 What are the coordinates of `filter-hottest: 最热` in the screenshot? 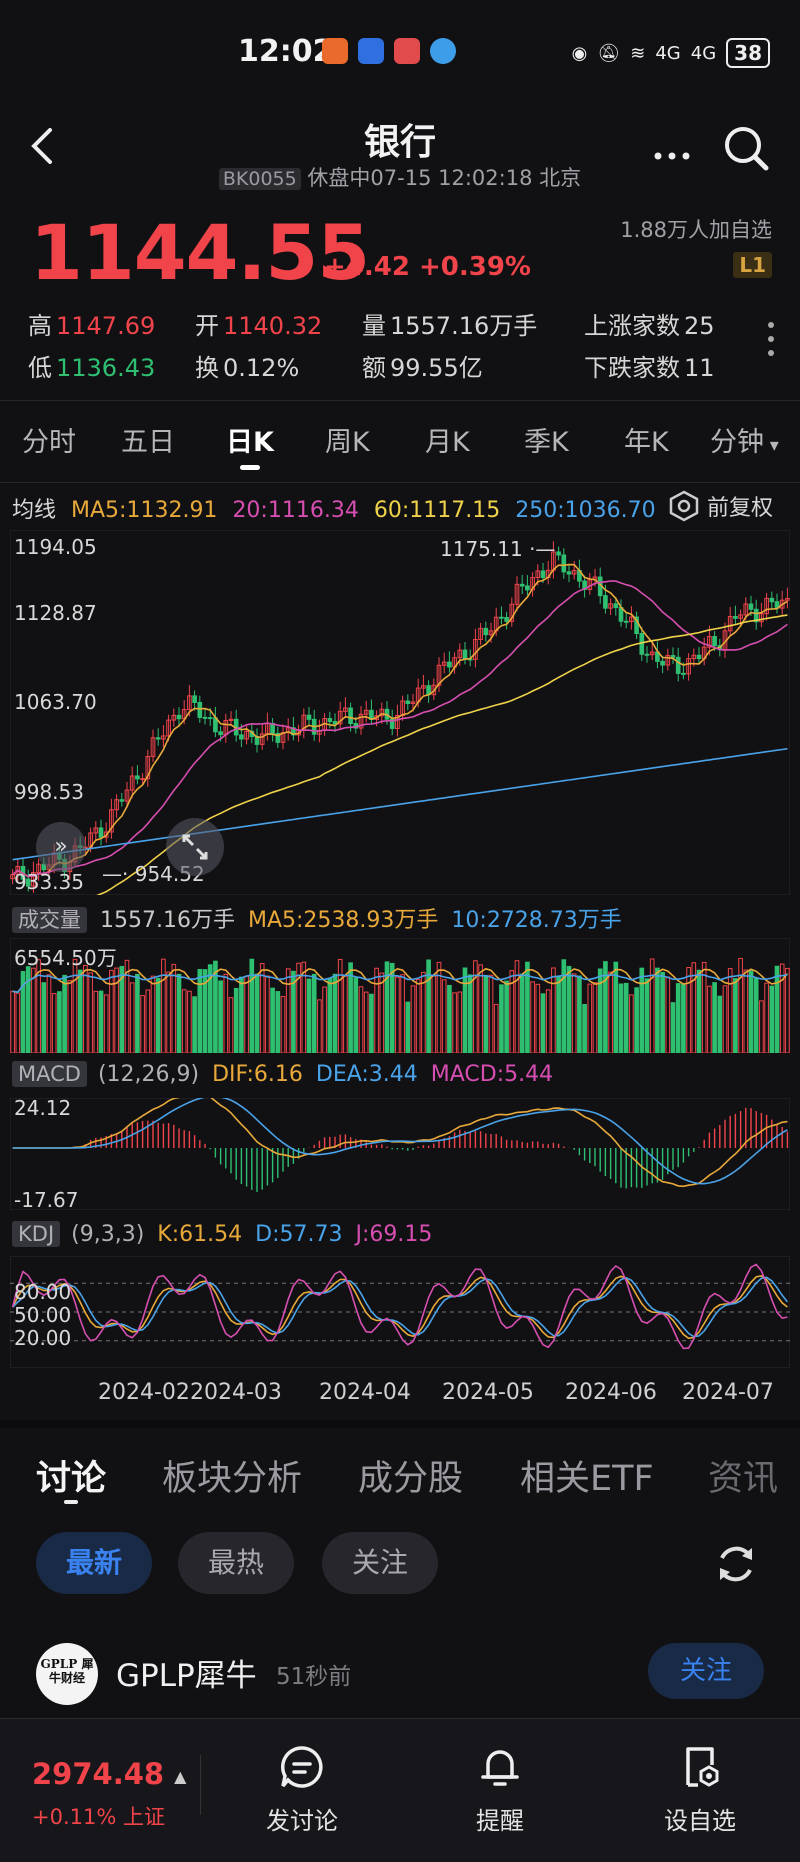 It's located at (236, 1563).